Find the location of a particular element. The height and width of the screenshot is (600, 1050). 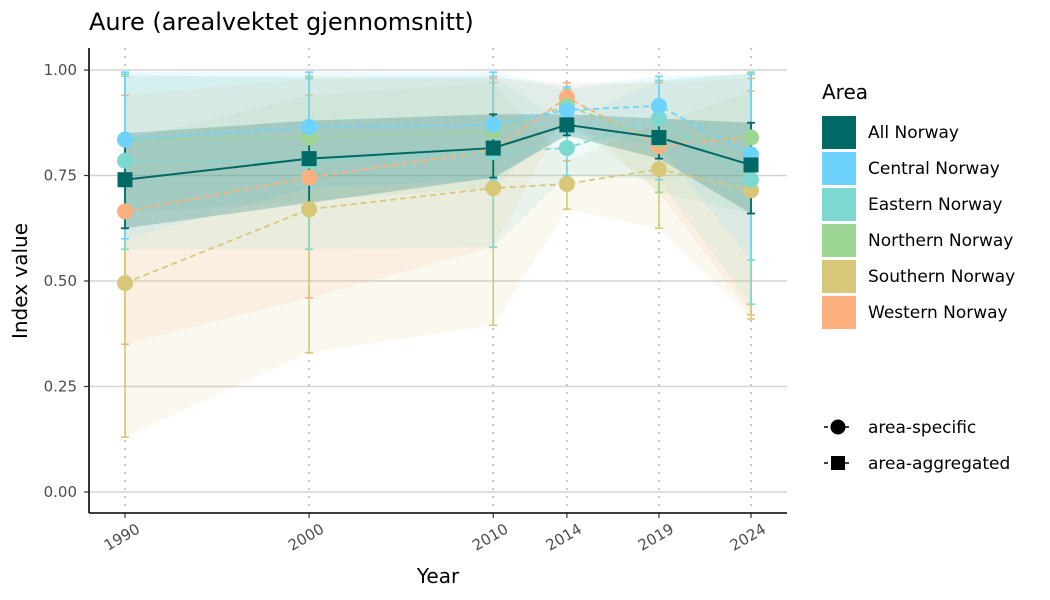

legend-title: Area is located at coordinates (845, 92).